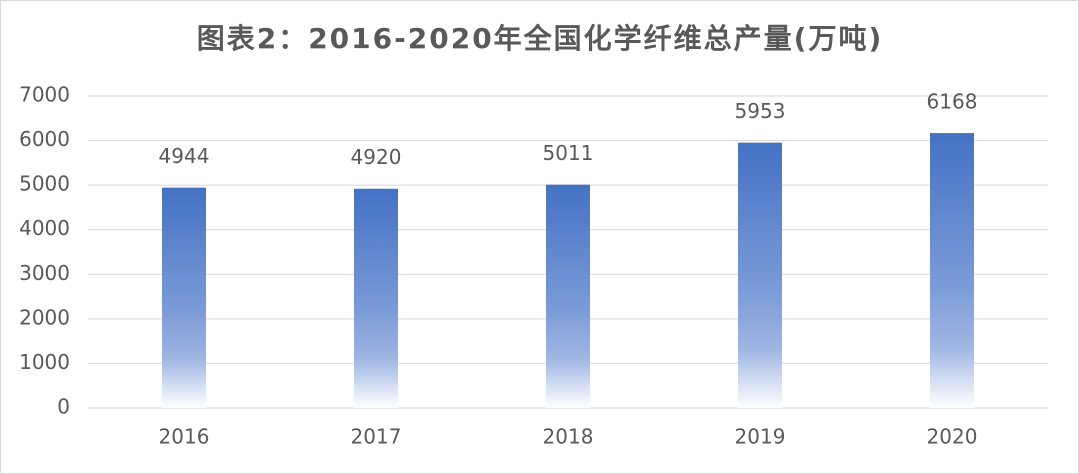 This screenshot has width=1079, height=474. I want to click on y-tick-label: 3000, so click(44, 273).